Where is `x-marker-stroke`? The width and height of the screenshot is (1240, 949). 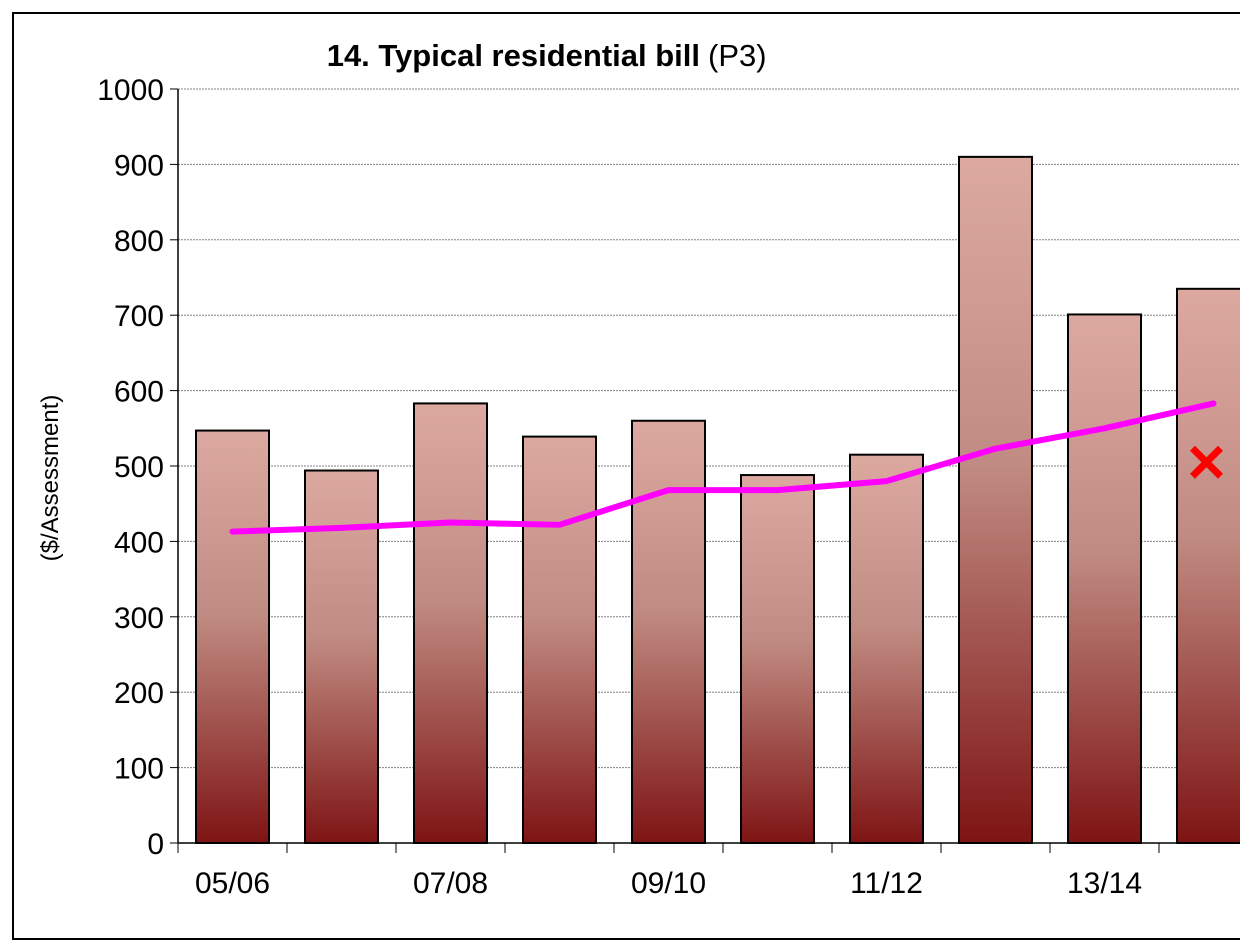
x-marker-stroke is located at coordinates (1206, 462).